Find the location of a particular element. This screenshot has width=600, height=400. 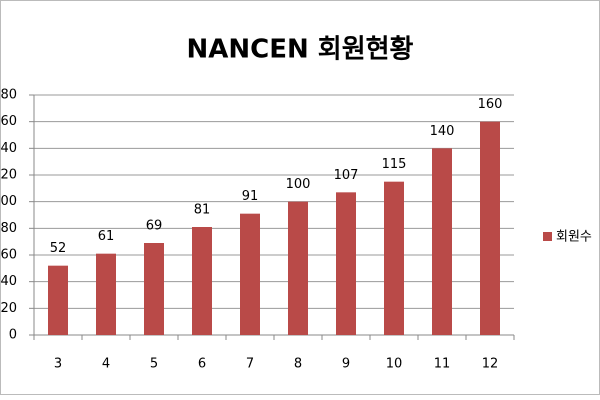

y-tick-label: 140 is located at coordinates (8, 148).